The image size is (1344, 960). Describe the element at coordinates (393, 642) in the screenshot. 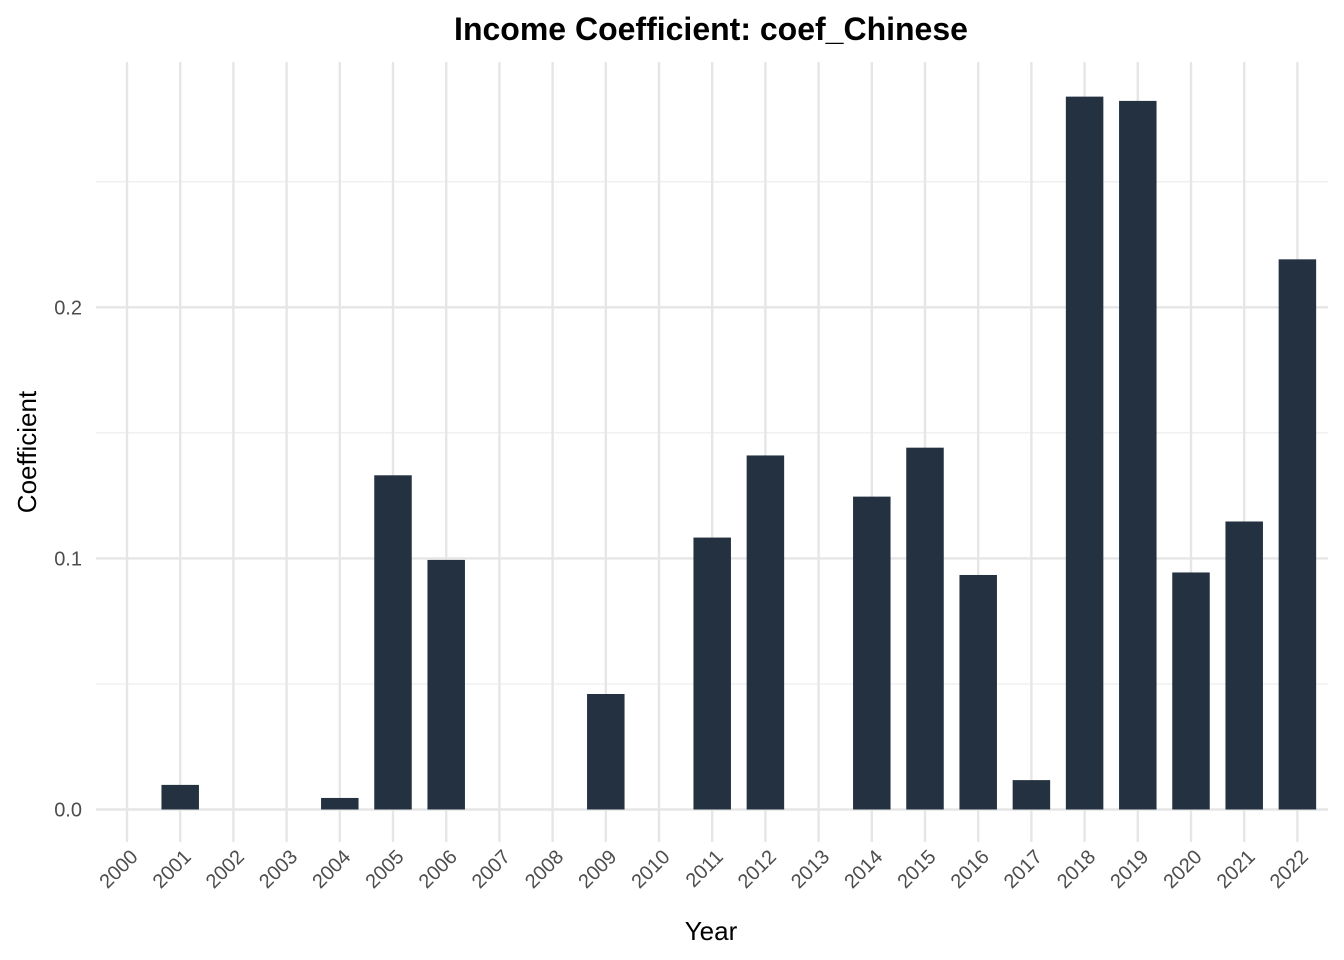

I see `bar-2005` at that location.